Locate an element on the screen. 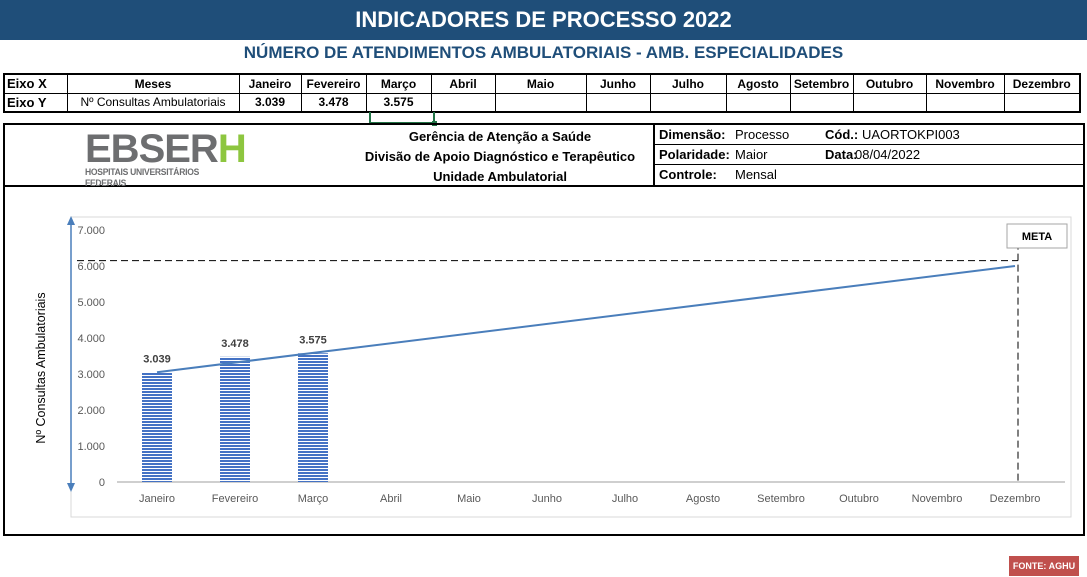 This screenshot has width=1087, height=577. controle-value: Mensal is located at coordinates (756, 174).